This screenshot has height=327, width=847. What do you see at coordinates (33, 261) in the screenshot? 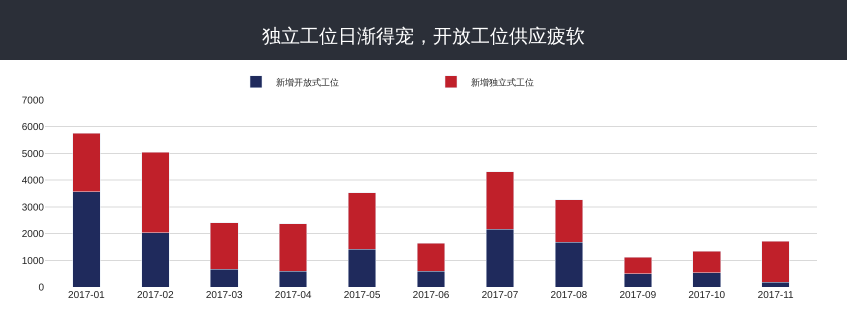
I see `y-tick-label: 1000` at bounding box center [33, 261].